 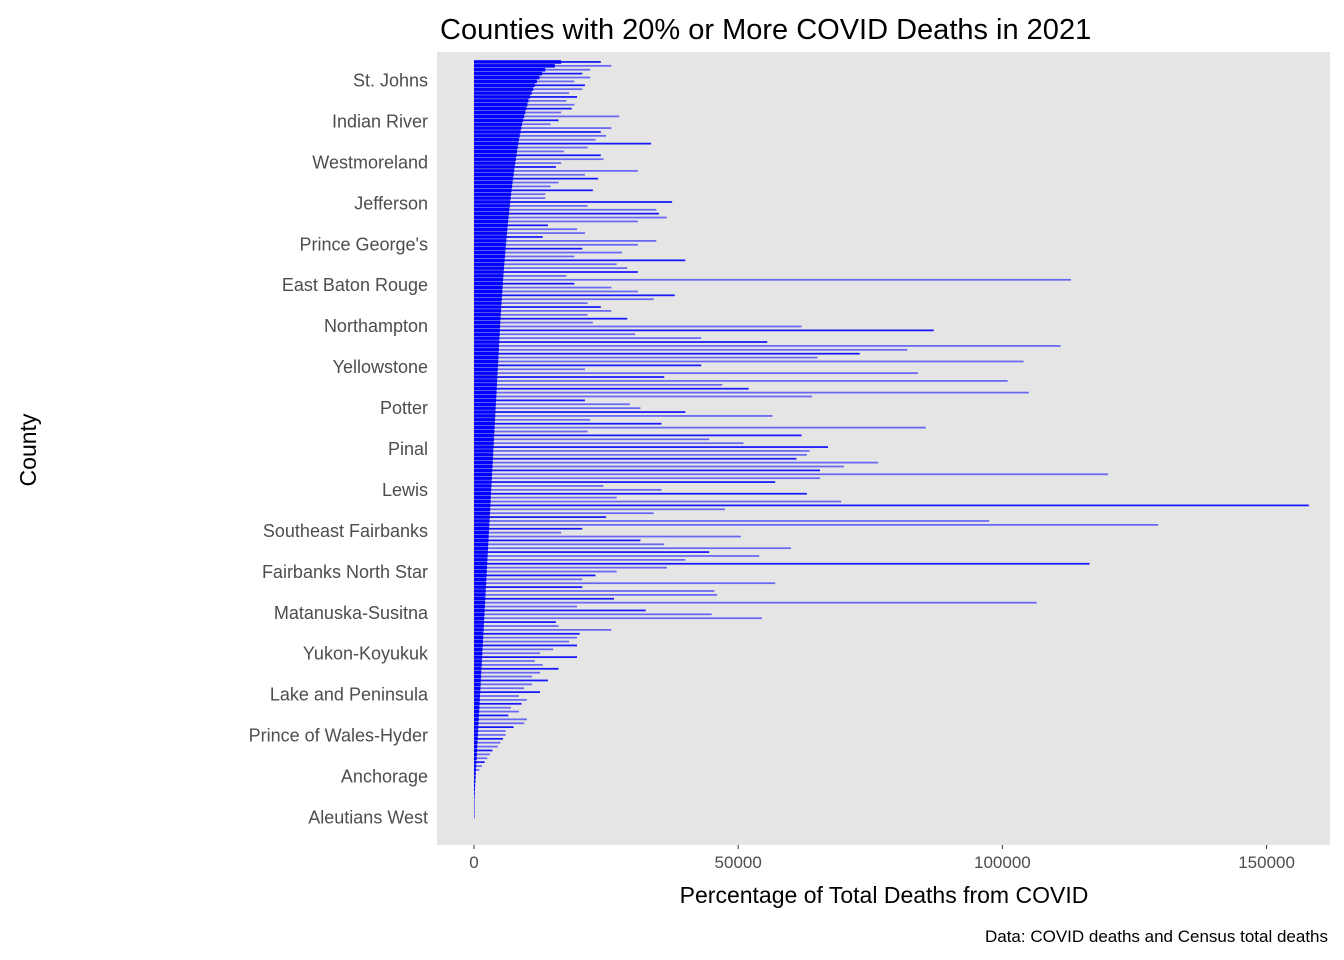 What do you see at coordinates (1266, 862) in the screenshot?
I see `x-tick-label: 150000` at bounding box center [1266, 862].